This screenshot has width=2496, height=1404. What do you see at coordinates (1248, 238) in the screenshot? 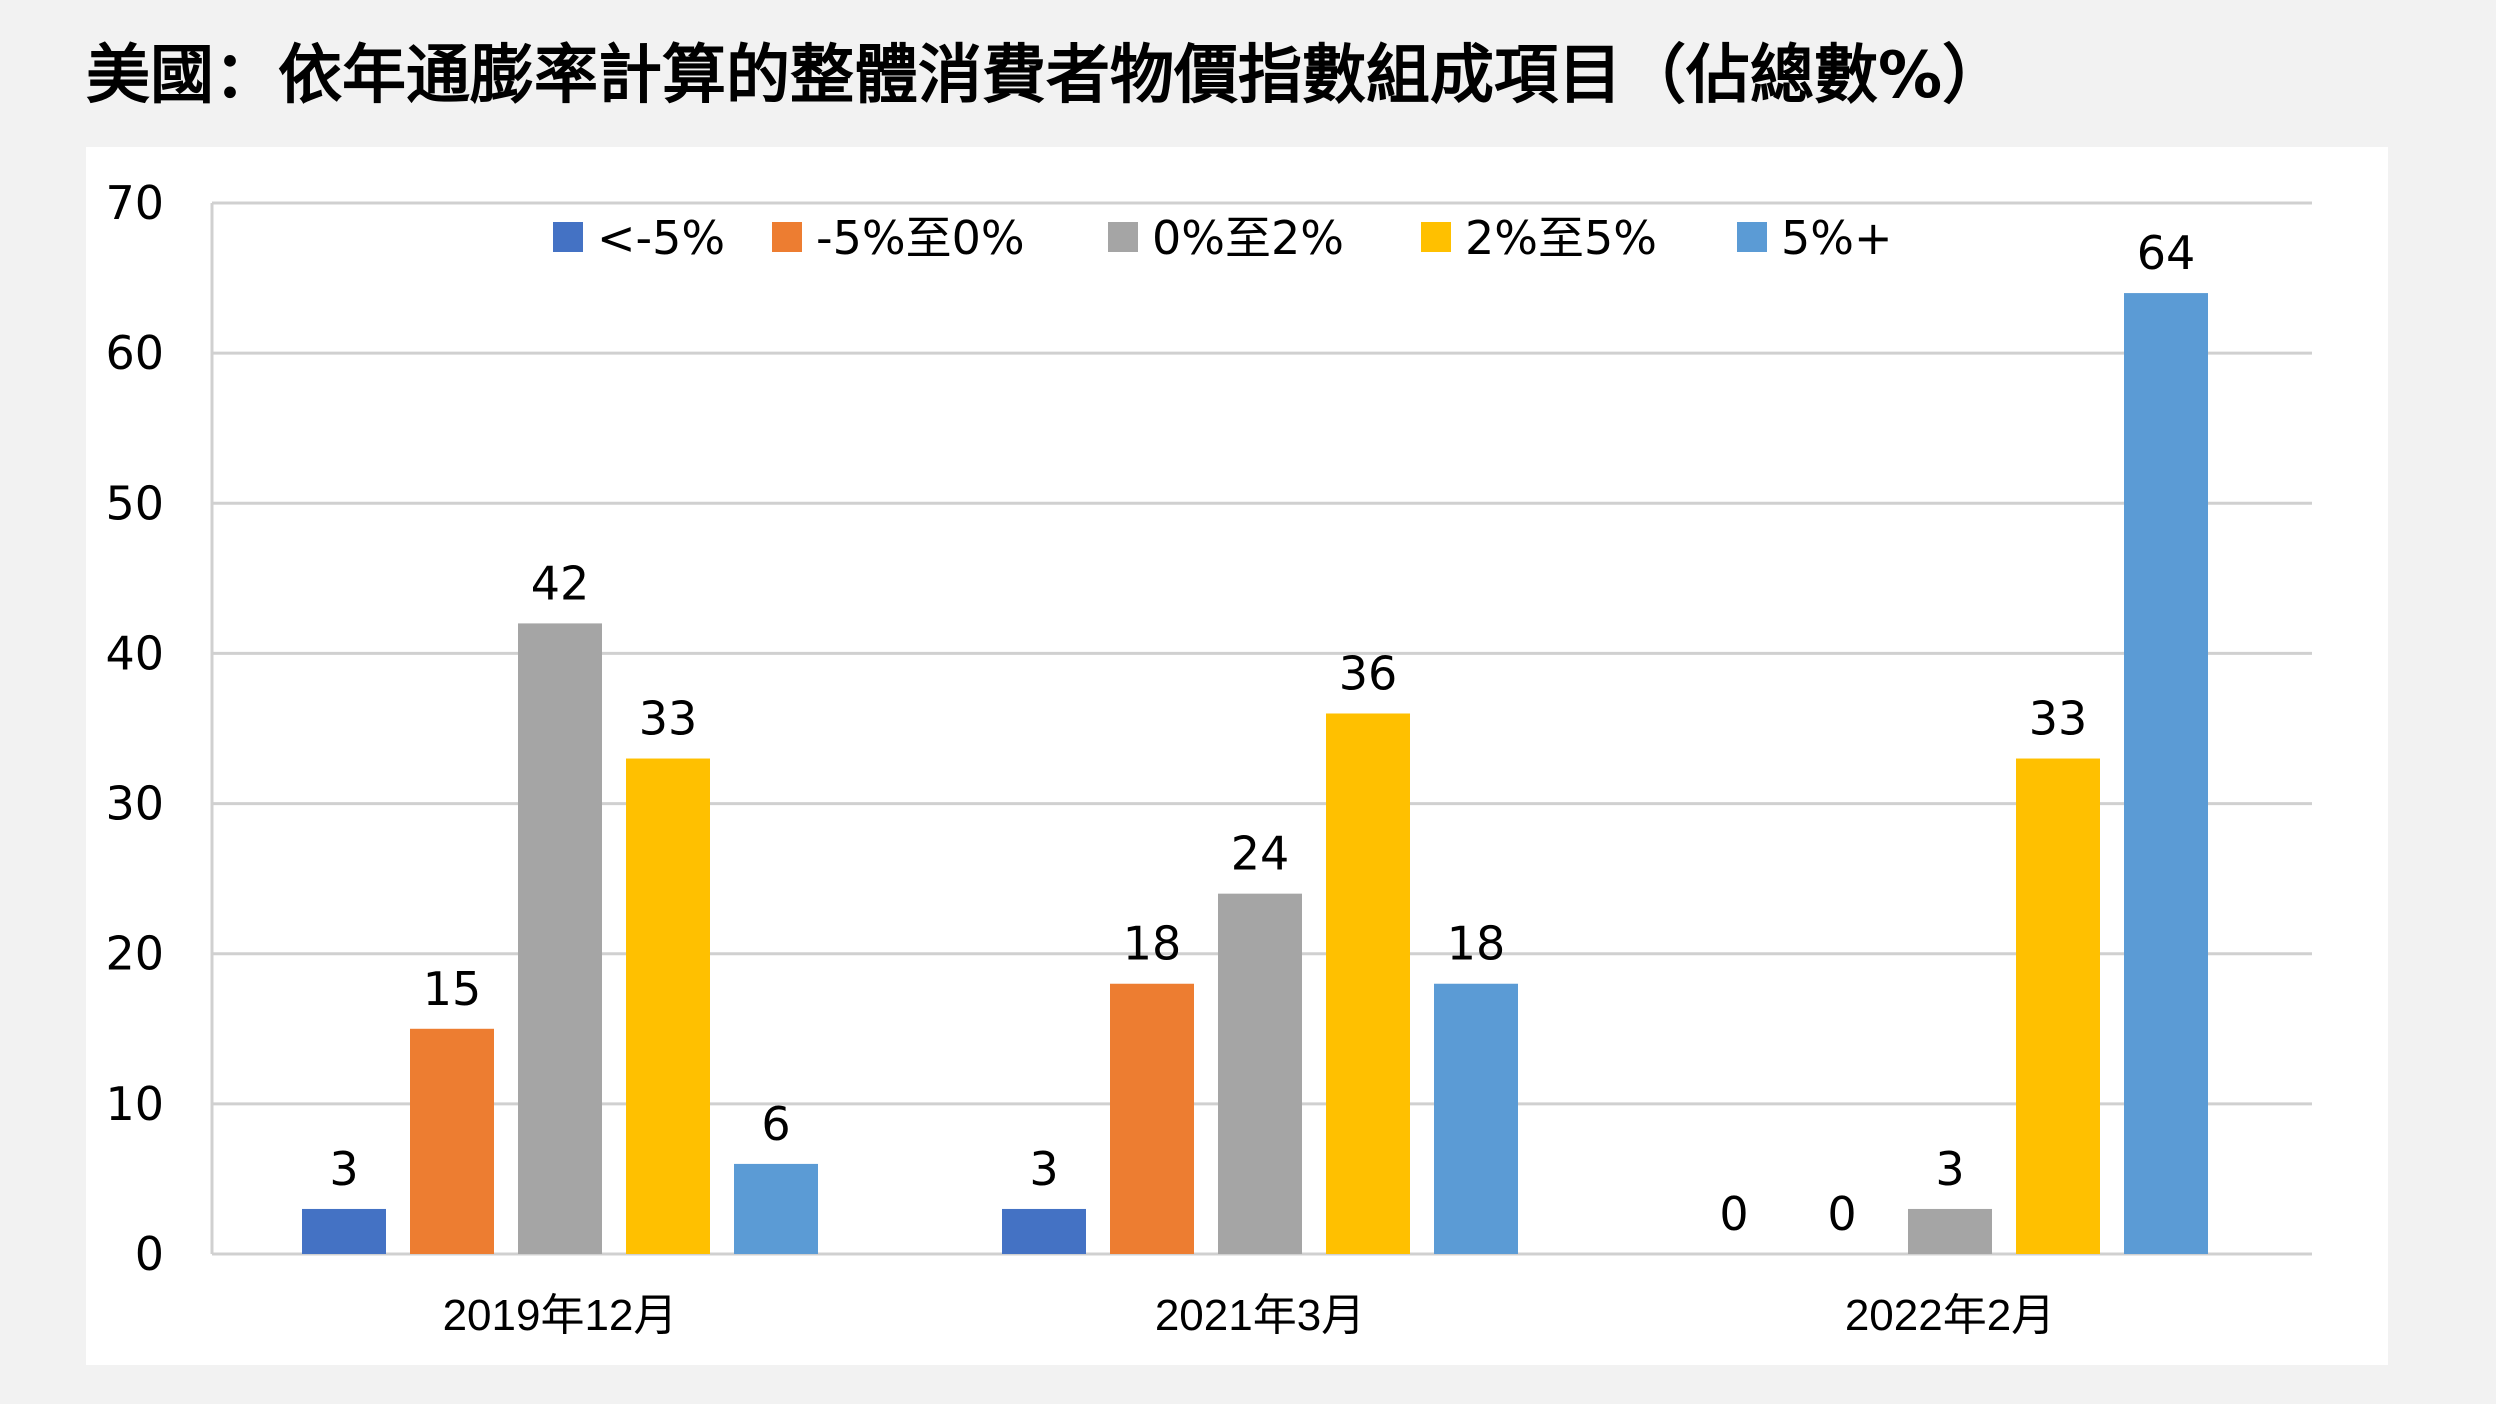
I see `legend-label: 0%至2%` at bounding box center [1248, 238].